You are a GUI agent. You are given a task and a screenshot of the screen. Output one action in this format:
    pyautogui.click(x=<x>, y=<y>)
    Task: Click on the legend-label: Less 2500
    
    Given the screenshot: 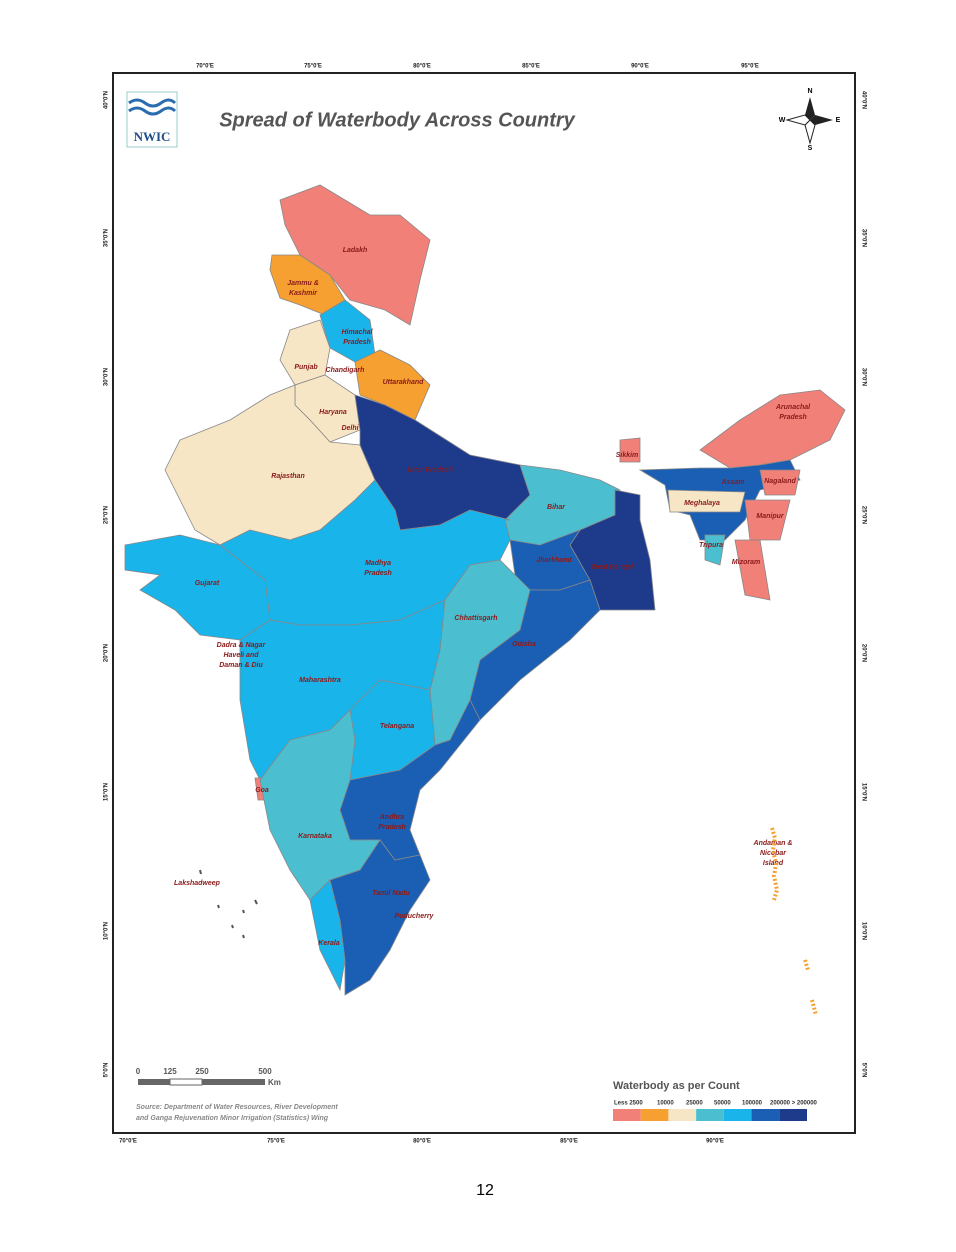 What is the action you would take?
    pyautogui.click(x=628, y=1104)
    